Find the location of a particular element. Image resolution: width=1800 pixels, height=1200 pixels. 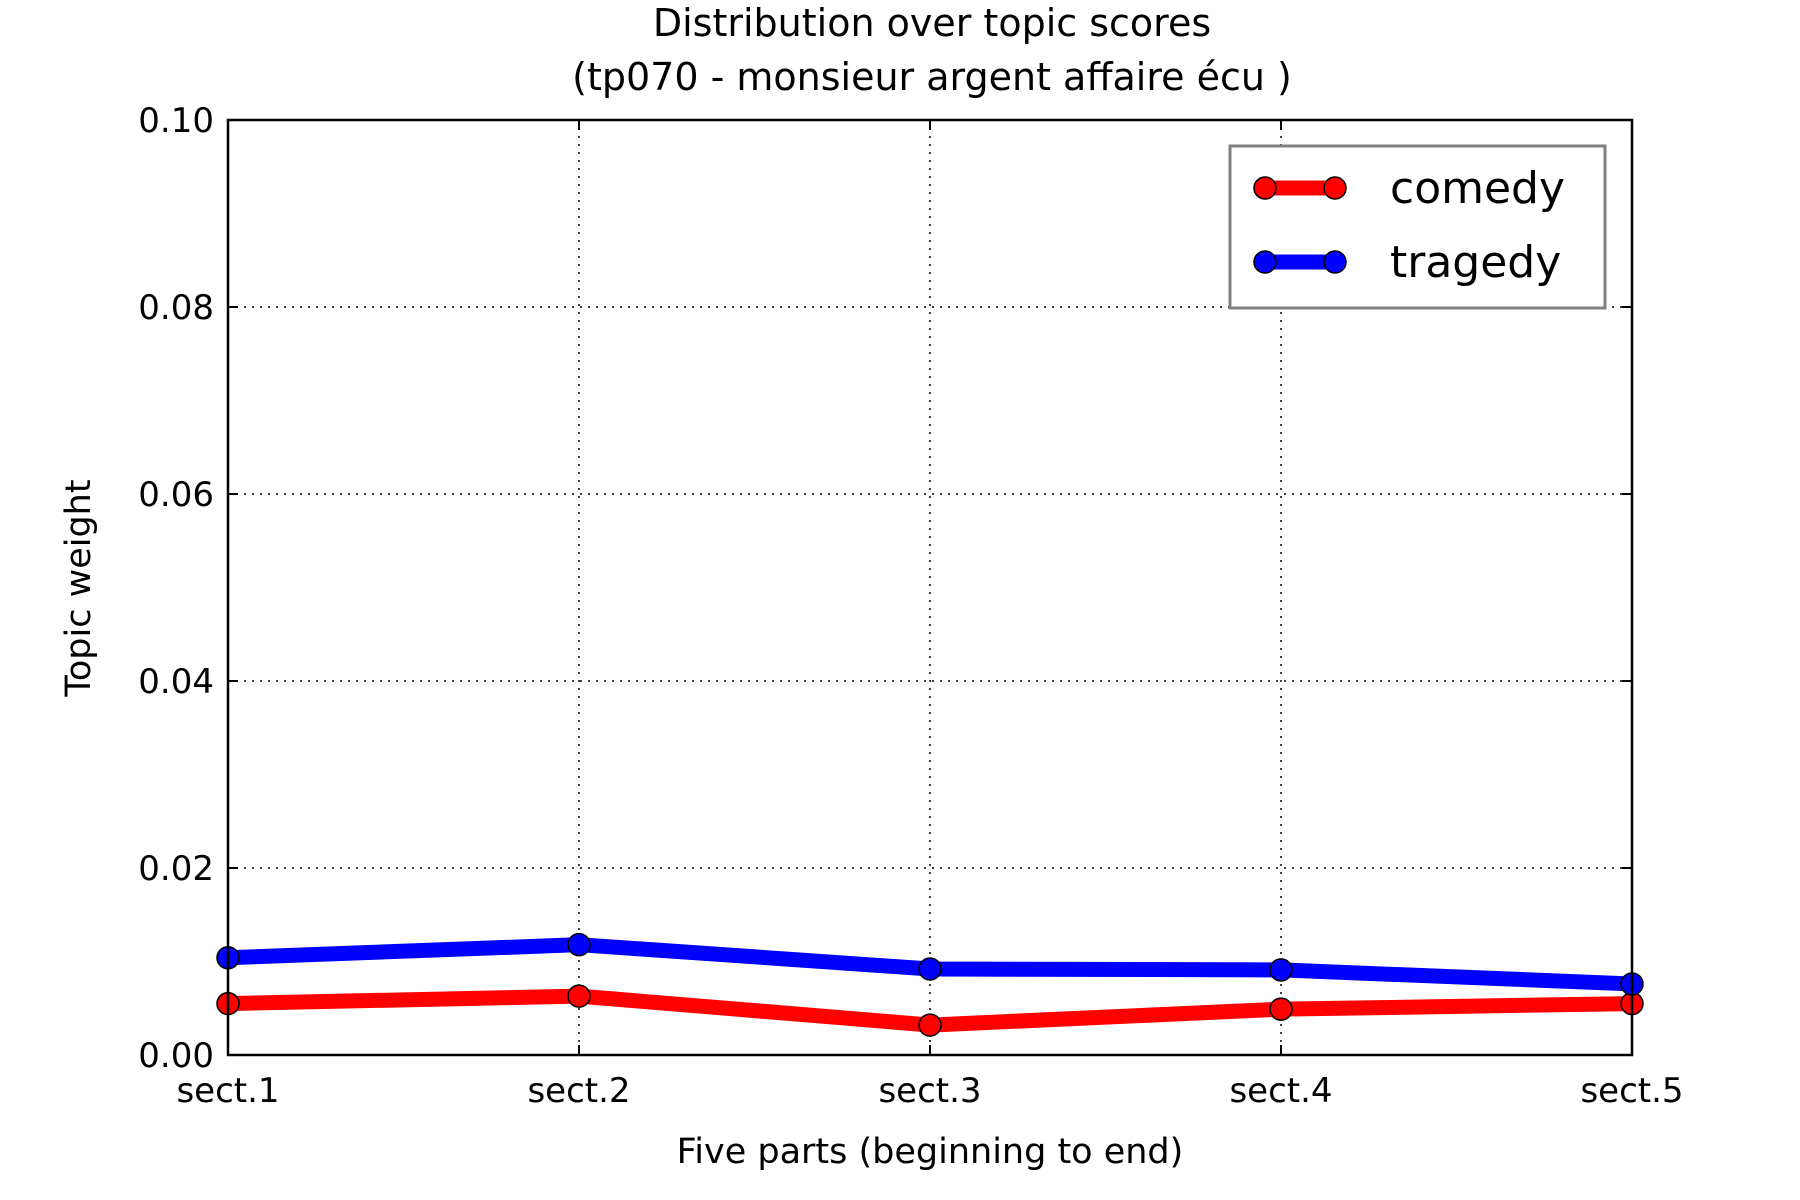

x-axis-label: Five parts (beginning to end) is located at coordinates (930, 1152).